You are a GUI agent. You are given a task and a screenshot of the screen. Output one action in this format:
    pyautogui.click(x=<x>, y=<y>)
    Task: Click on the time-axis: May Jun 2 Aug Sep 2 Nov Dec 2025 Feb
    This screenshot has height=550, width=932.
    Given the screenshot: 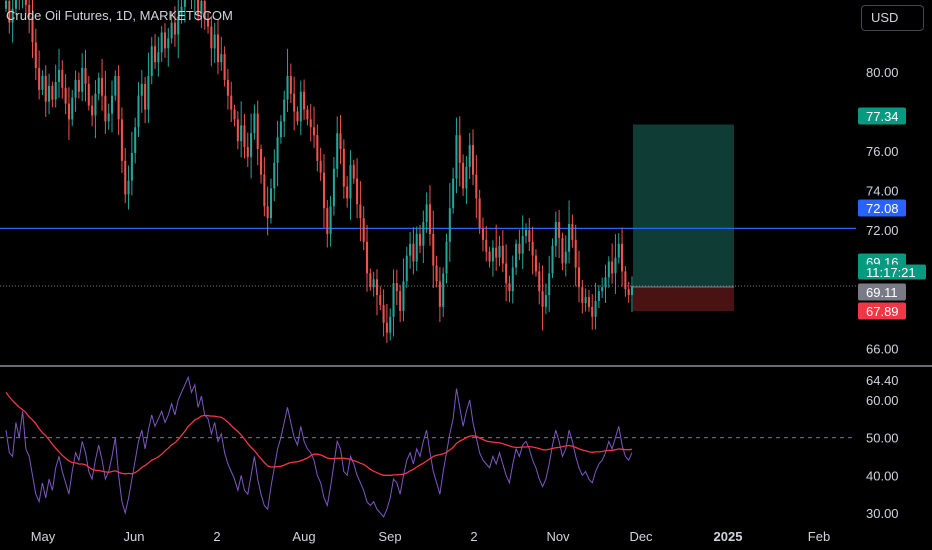 What is the action you would take?
    pyautogui.click(x=430, y=536)
    